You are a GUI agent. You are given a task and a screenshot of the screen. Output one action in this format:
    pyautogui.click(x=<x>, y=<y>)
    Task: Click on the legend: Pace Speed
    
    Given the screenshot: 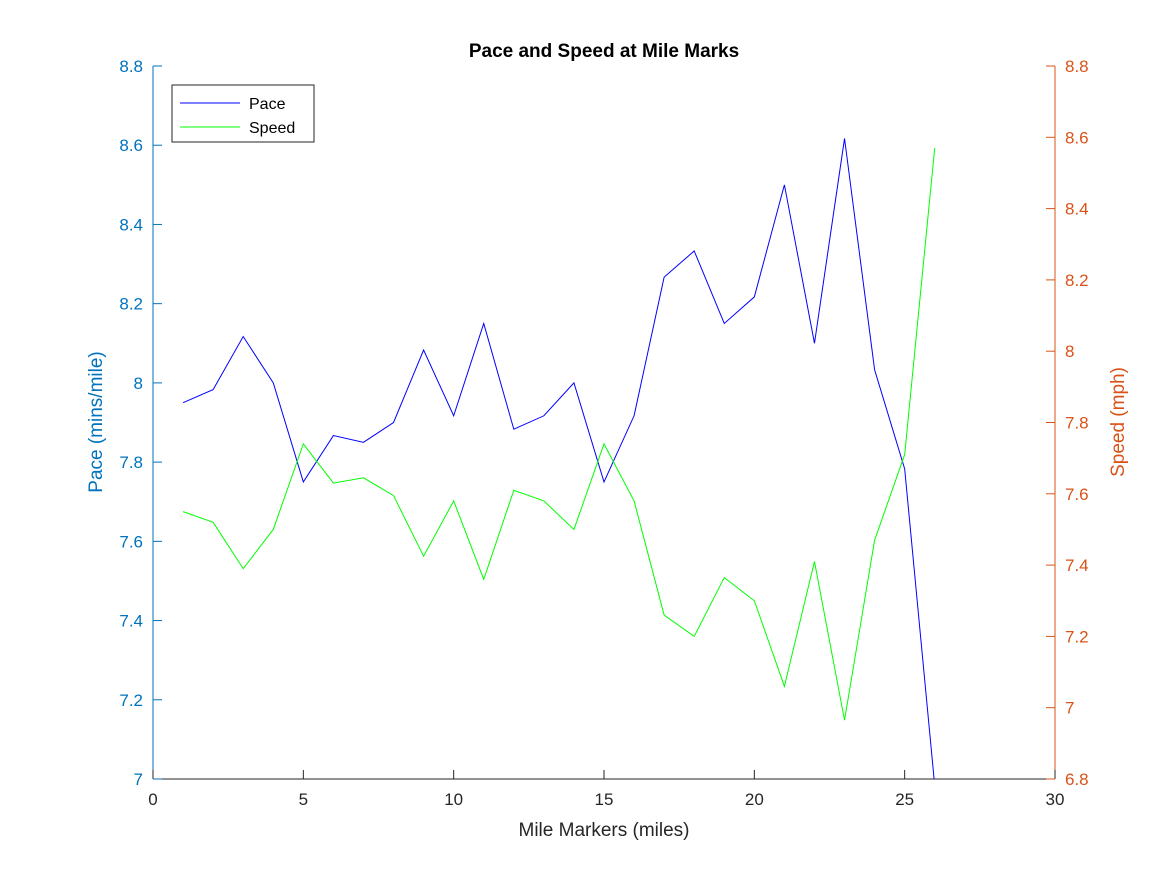 What is the action you would take?
    pyautogui.click(x=243, y=113)
    